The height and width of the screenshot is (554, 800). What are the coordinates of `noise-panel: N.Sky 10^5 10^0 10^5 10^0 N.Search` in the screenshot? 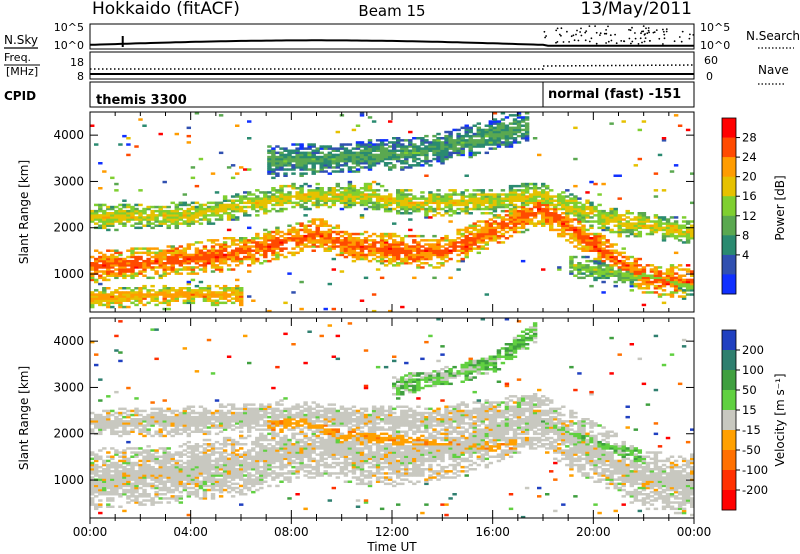 It's located at (402, 36).